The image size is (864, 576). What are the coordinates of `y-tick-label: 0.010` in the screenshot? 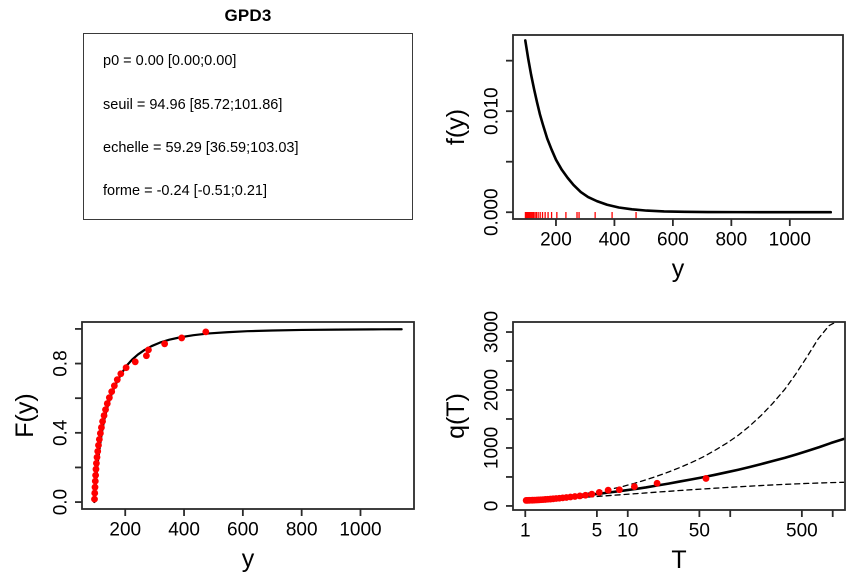 It's located at (492, 111).